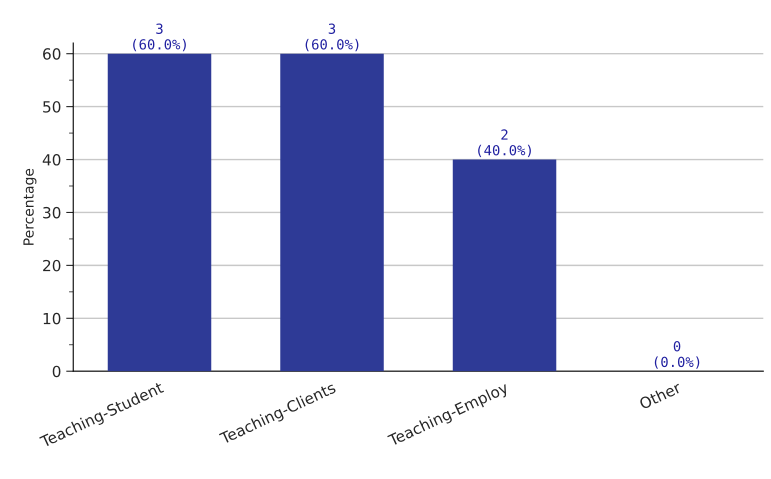 This screenshot has height=479, width=771. What do you see at coordinates (51, 107) in the screenshot?
I see `y-tick-label: 50` at bounding box center [51, 107].